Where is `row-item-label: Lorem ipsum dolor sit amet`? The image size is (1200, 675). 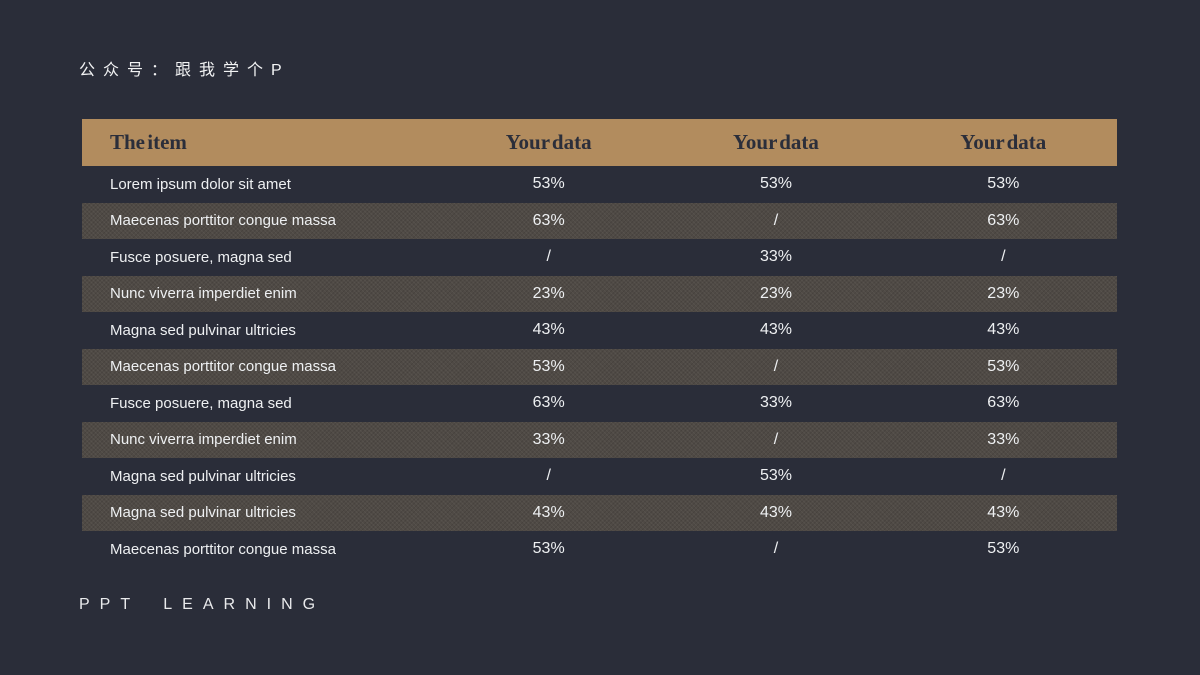 row-item-label: Lorem ipsum dolor sit amet is located at coordinates (200, 184).